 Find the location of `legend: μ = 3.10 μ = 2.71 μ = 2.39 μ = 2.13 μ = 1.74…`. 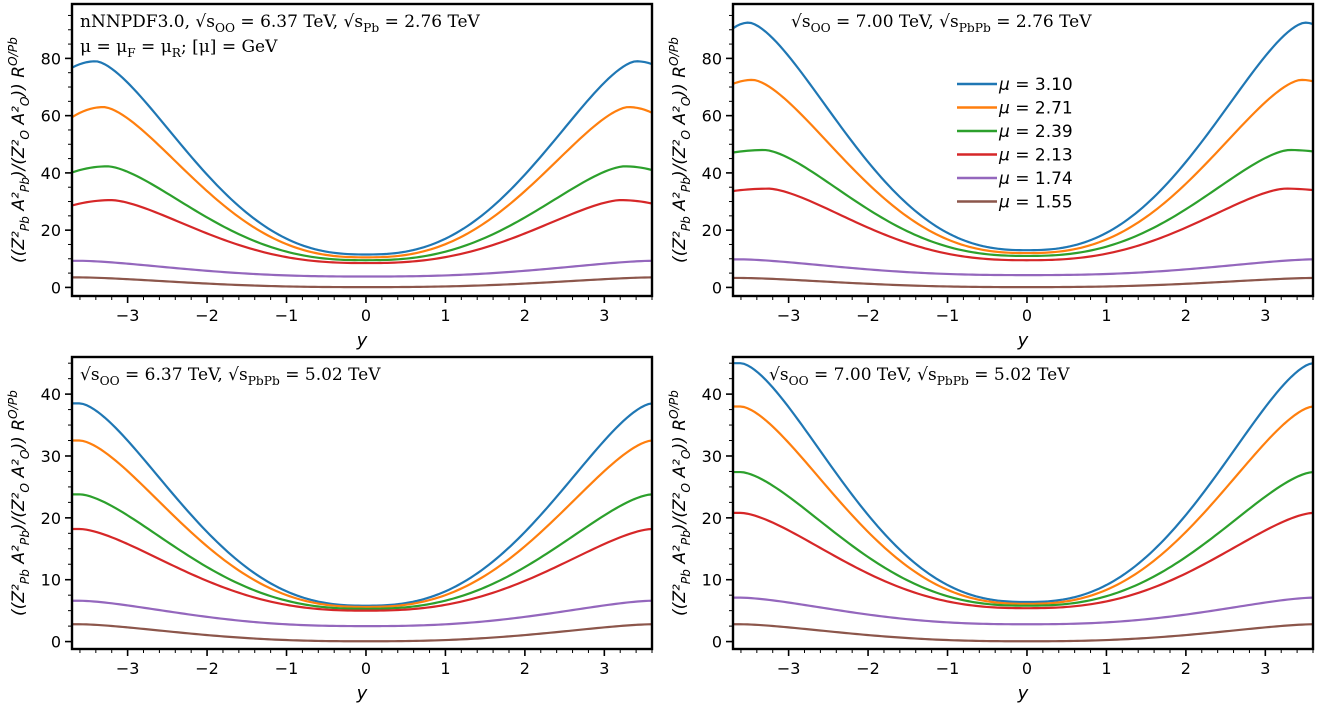

legend: μ = 3.10 μ = 2.71 μ = 2.39 μ = 2.13 μ = 1.74… is located at coordinates (1015, 144).